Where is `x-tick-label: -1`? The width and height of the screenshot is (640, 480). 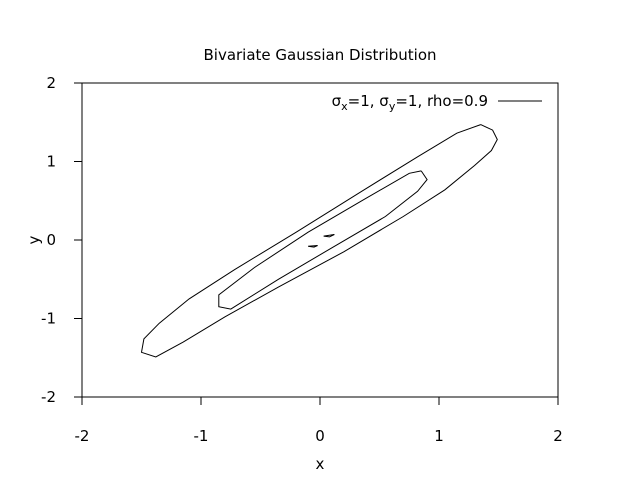 x-tick-label: -1 is located at coordinates (201, 436).